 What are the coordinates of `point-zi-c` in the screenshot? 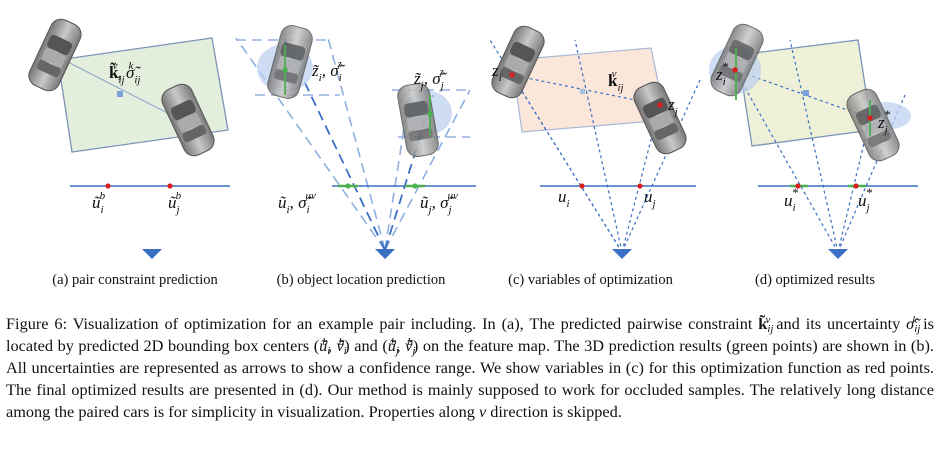 It's located at (512, 75).